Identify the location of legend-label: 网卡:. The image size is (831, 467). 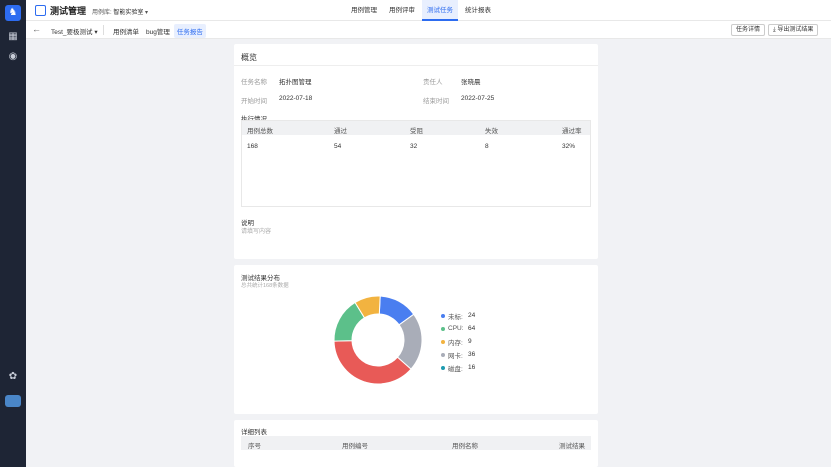
(455, 356).